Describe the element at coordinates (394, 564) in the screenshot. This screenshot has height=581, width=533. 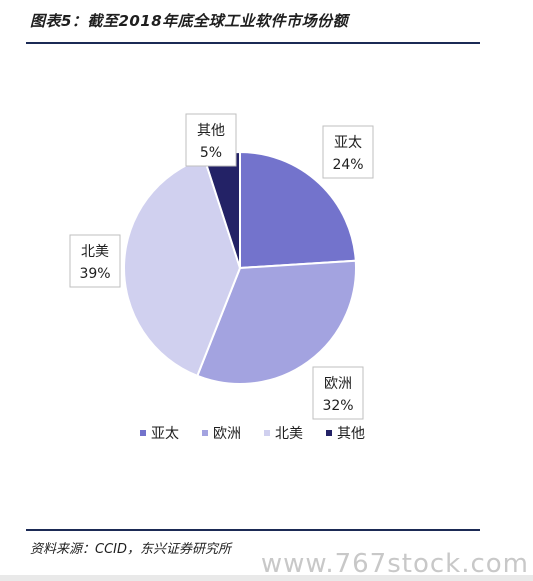
I see `watermark: www.767stock.com` at that location.